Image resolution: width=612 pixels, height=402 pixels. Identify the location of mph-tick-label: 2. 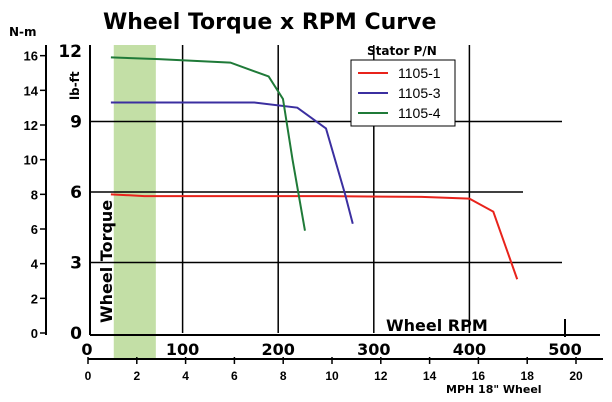
(136, 376).